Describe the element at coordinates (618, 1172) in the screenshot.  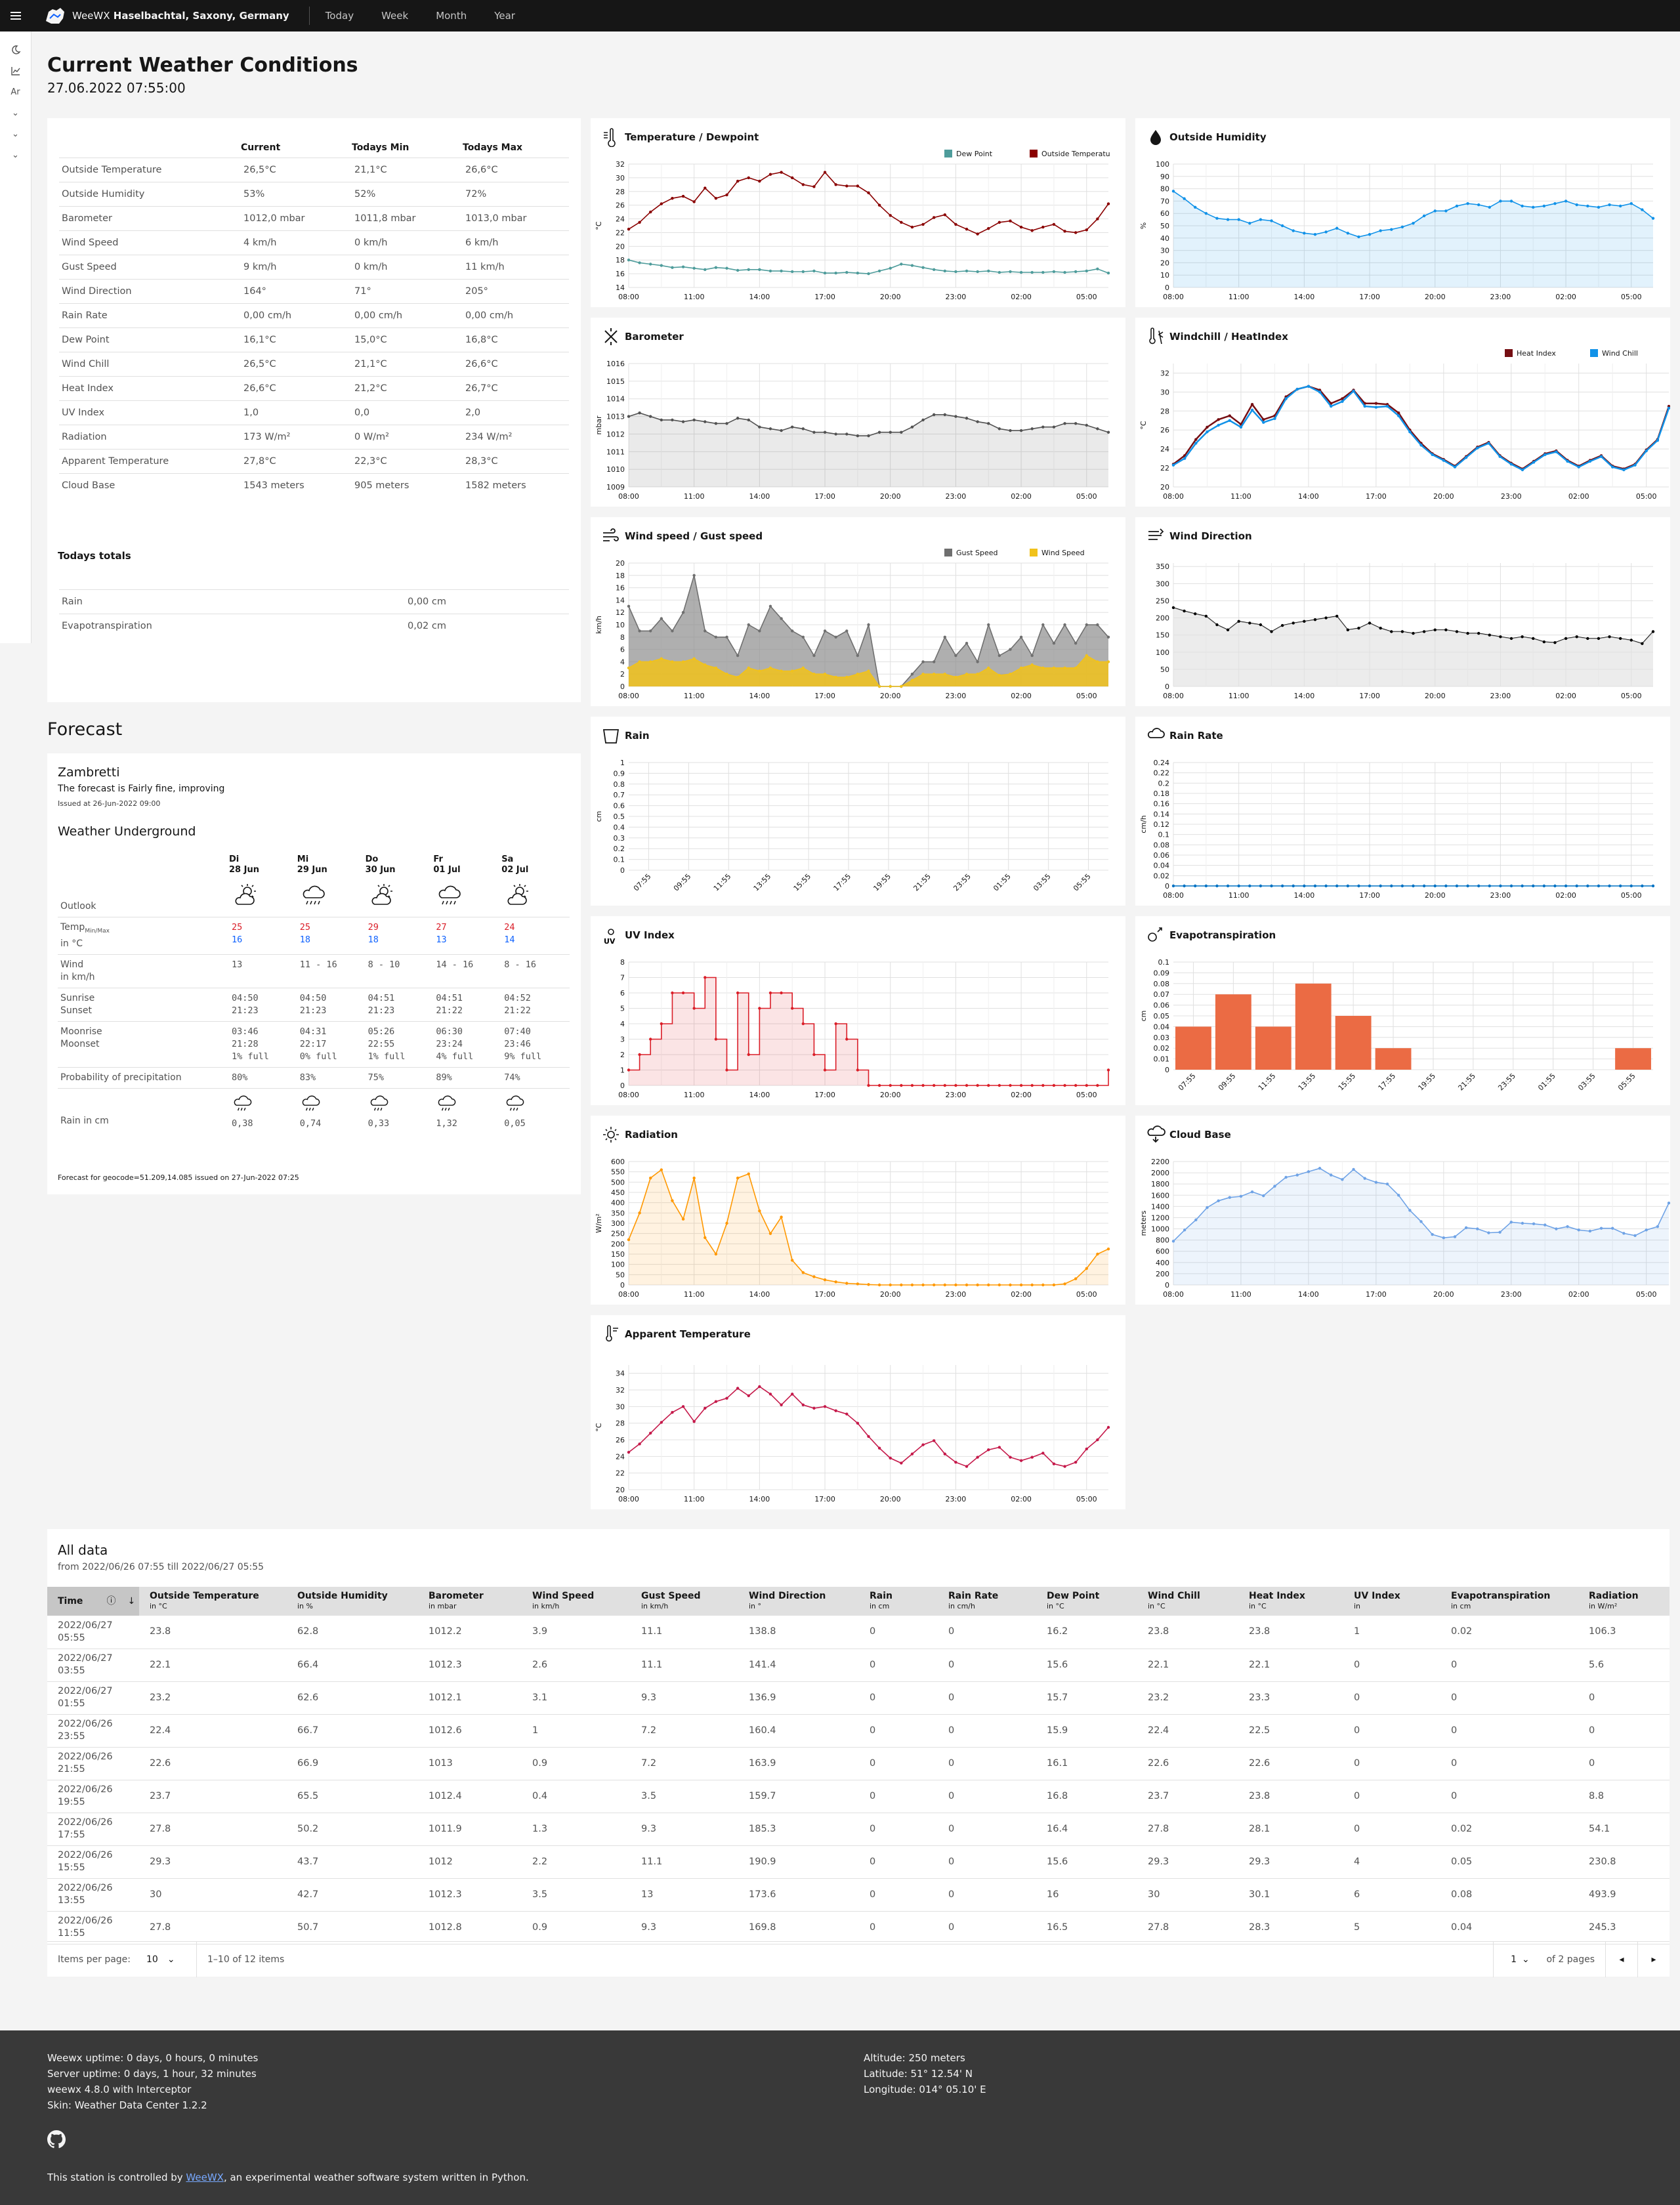
I see `y-tick-label: 550` at that location.